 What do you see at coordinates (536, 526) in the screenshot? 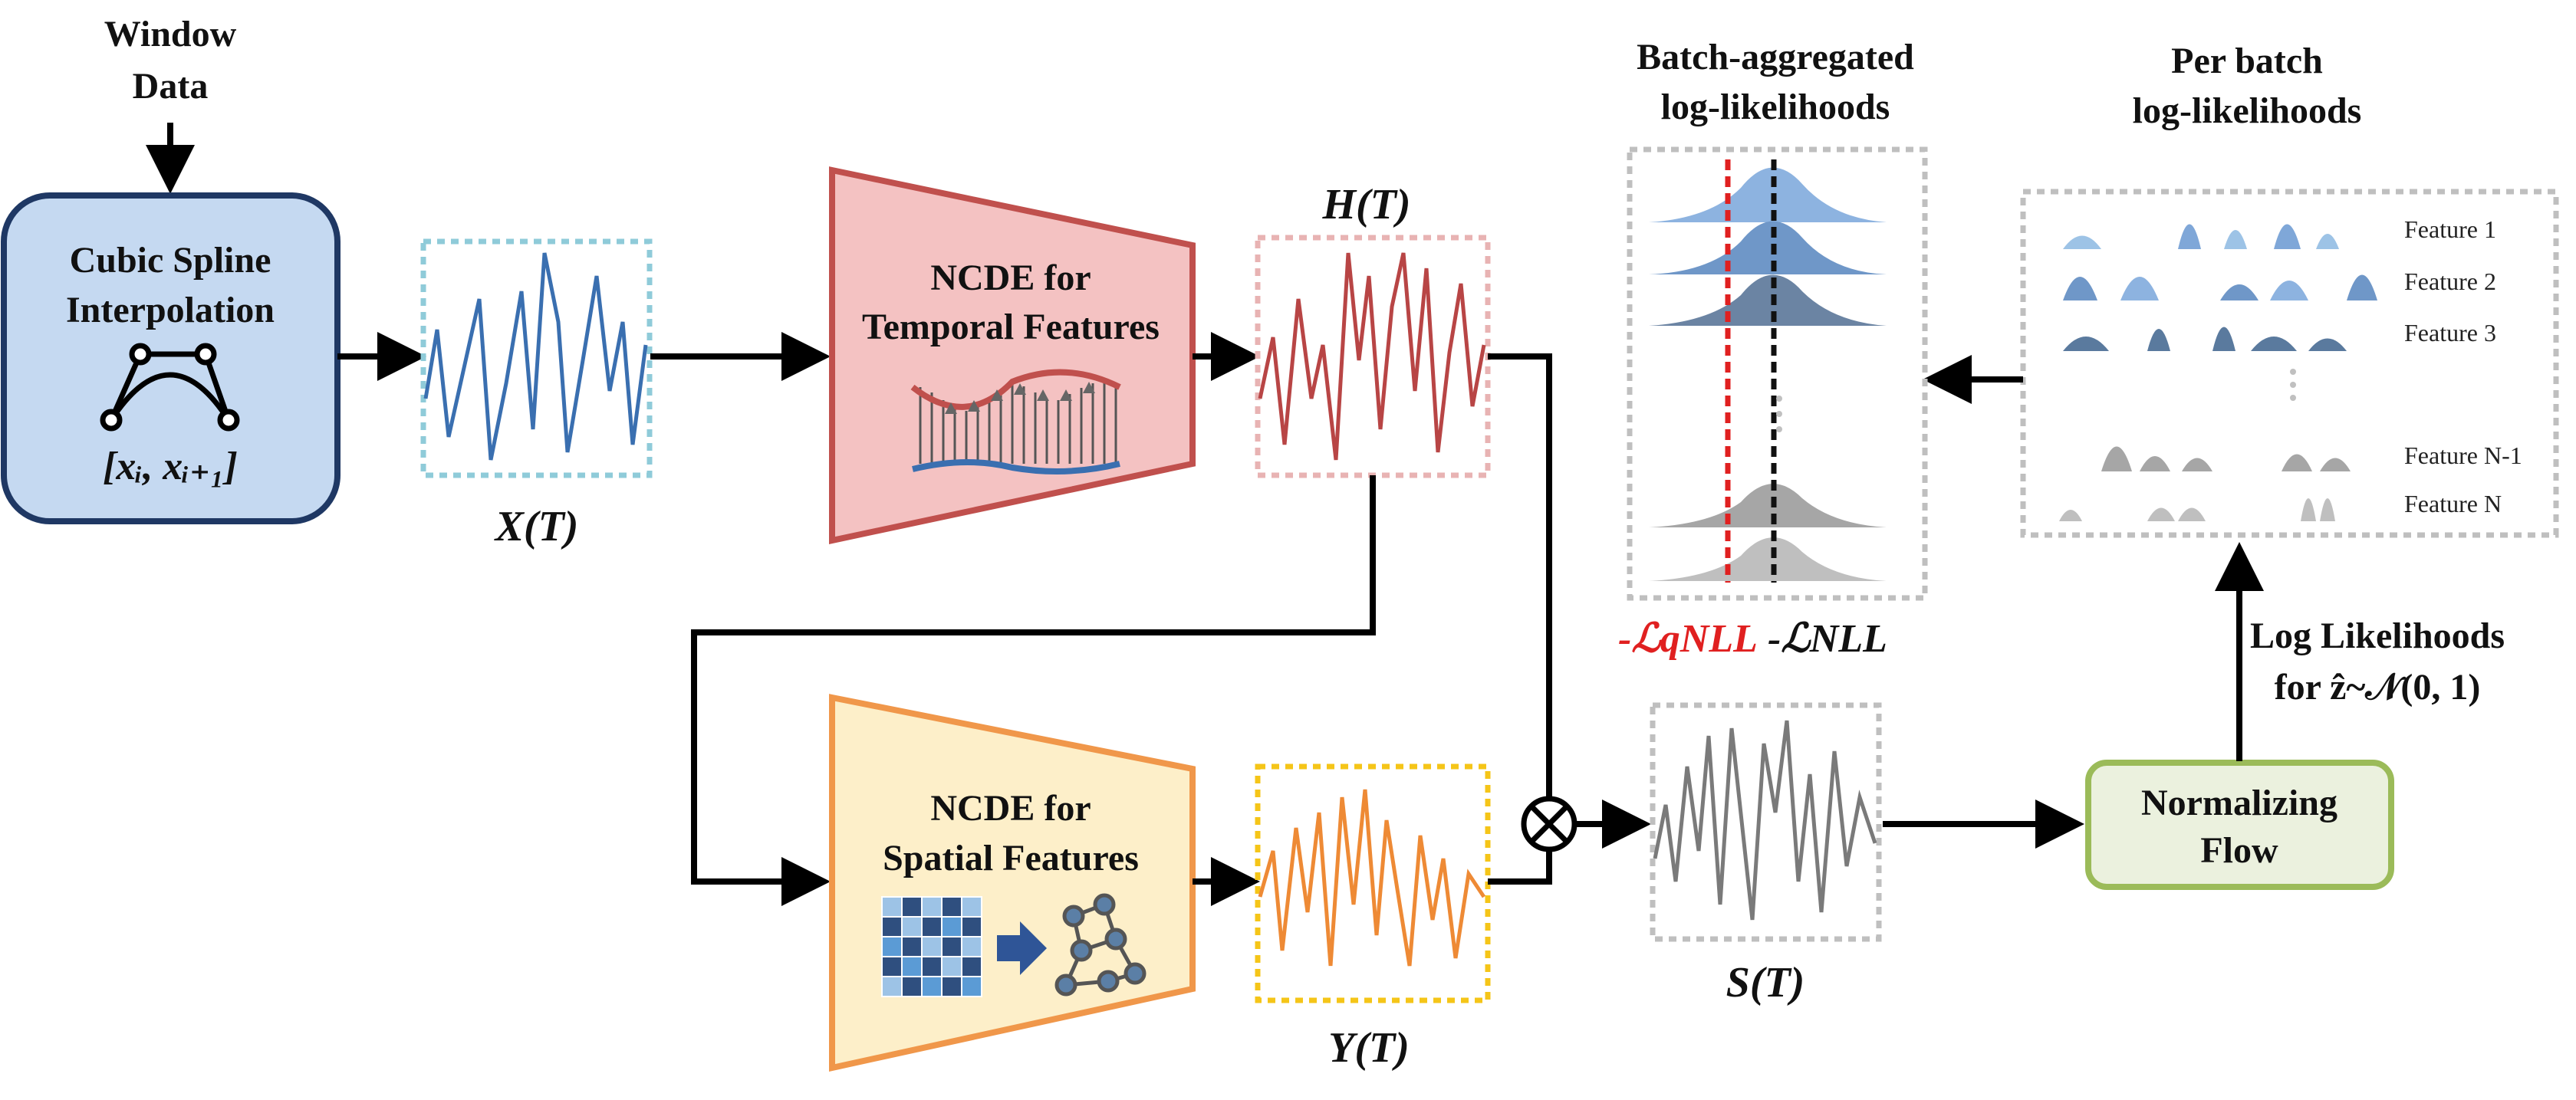
I see `x-t-label: X(T)` at bounding box center [536, 526].